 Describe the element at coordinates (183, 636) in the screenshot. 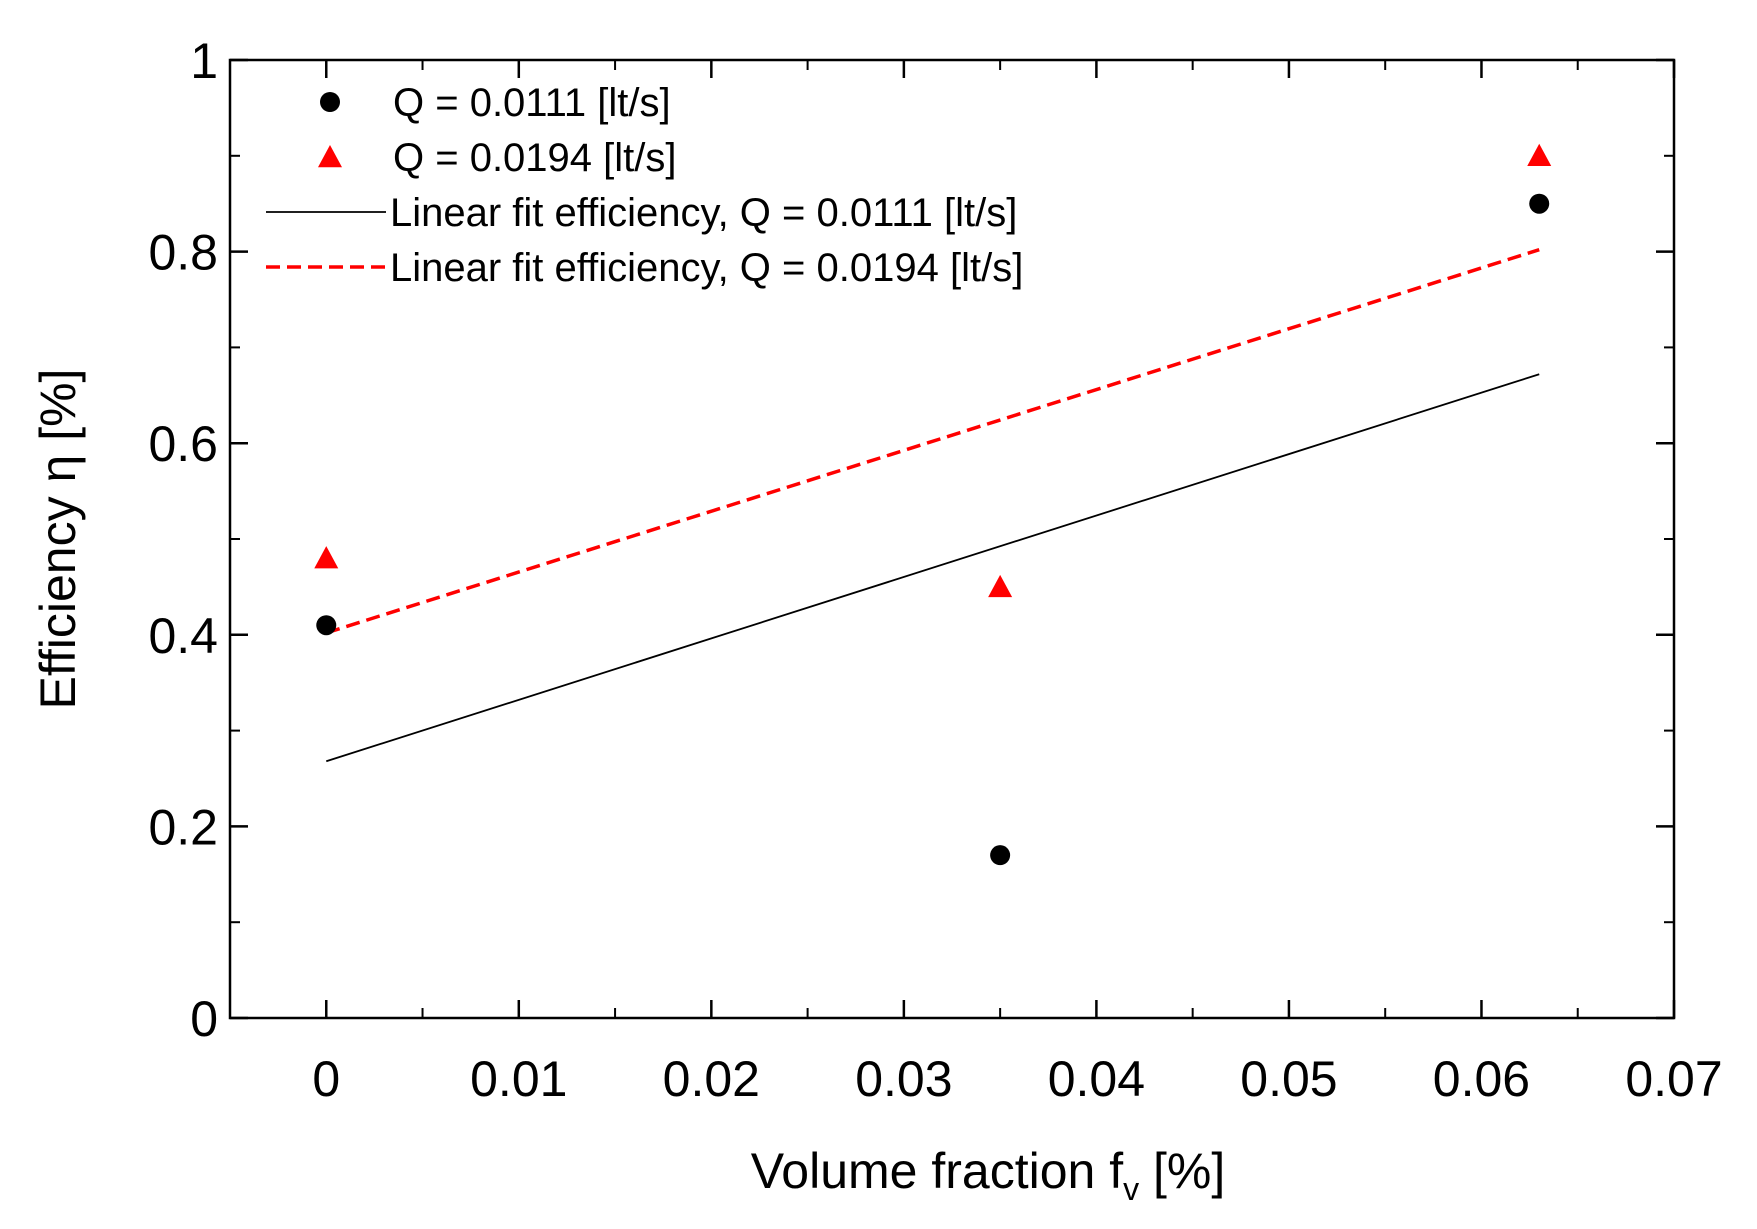

I see `y-tick-label: 0.4` at that location.